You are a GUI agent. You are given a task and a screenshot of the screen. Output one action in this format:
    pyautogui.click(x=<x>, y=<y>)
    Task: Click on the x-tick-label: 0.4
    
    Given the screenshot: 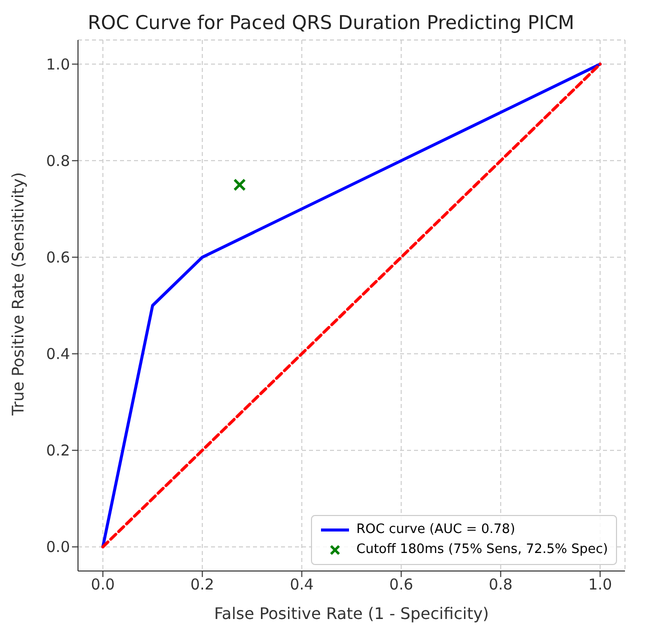 What is the action you would take?
    pyautogui.click(x=302, y=585)
    